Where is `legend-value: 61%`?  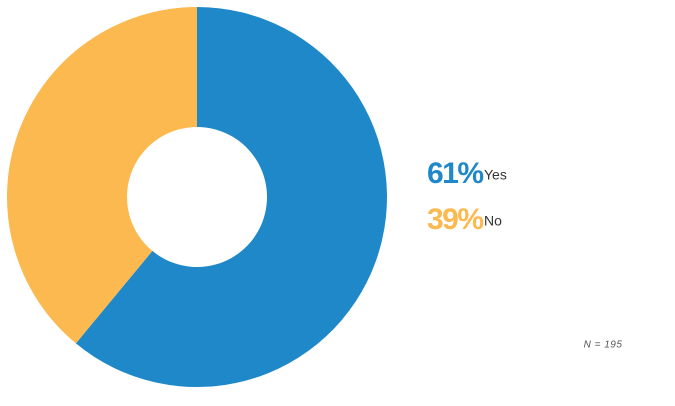
legend-value: 61% is located at coordinates (455, 173).